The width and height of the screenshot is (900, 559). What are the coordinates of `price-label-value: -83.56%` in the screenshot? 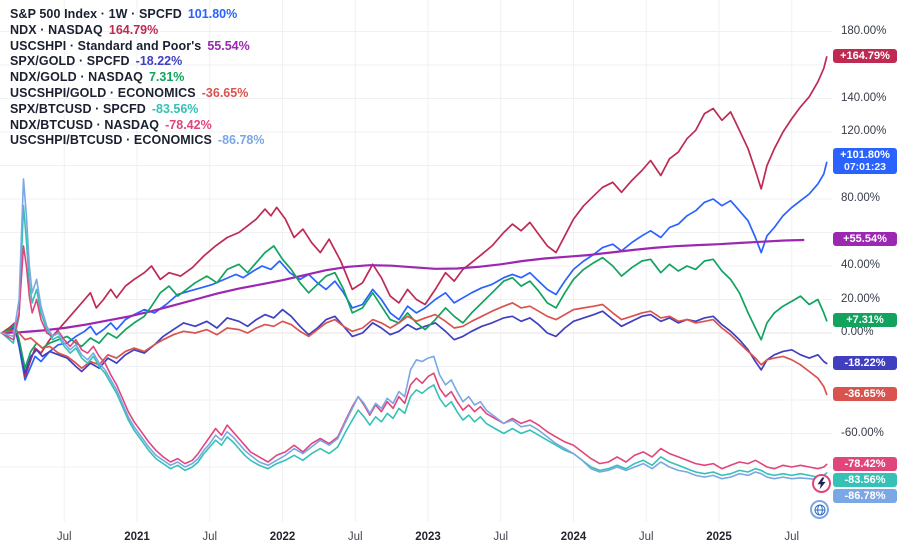 It's located at (865, 479).